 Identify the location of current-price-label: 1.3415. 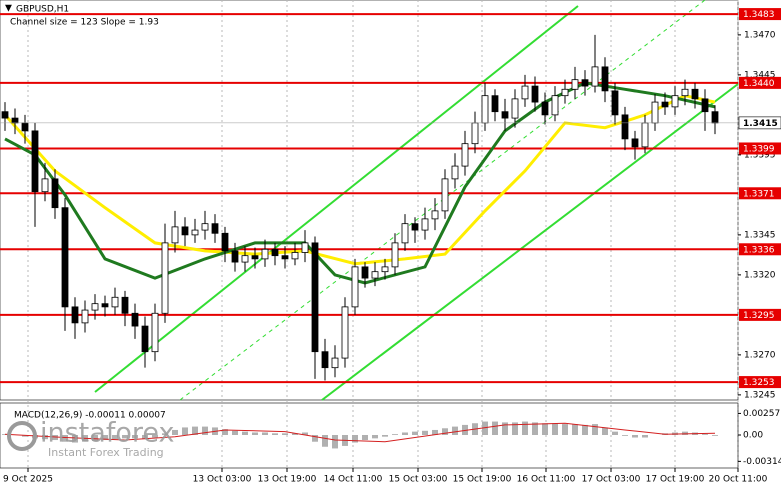
(760, 124).